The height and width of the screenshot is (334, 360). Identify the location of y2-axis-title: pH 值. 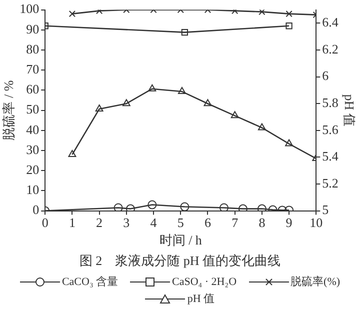
(349, 110).